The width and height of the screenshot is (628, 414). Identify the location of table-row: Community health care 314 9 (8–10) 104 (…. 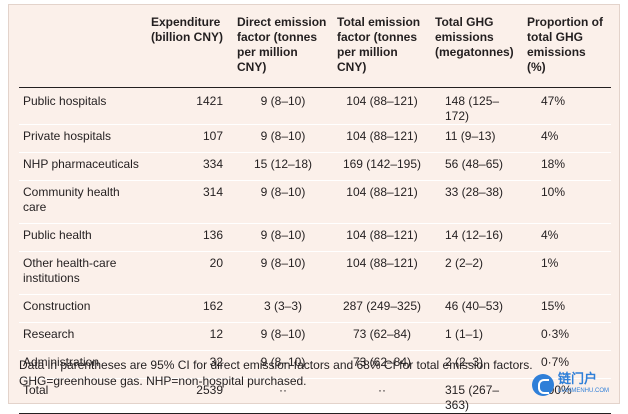
(315, 202).